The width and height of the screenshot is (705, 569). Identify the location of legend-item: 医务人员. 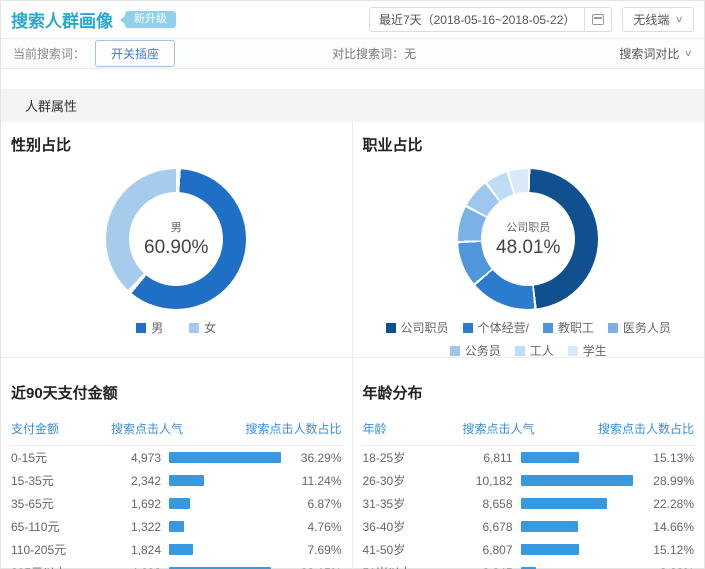
(639, 327).